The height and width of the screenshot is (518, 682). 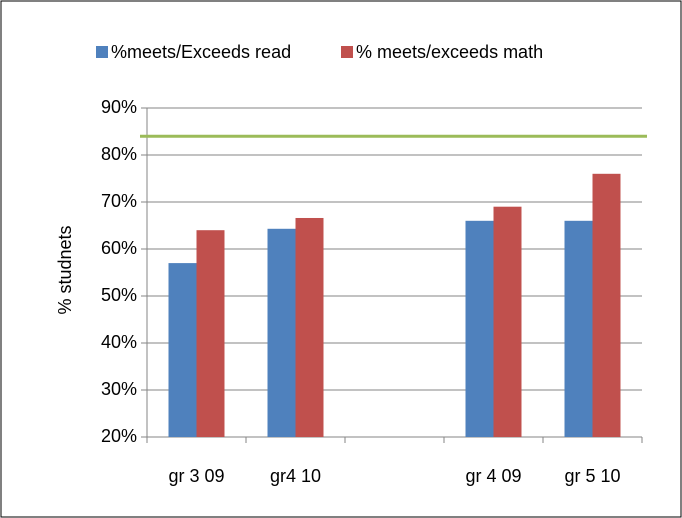 I want to click on x-tick-label: gr 3 09, so click(x=196, y=476).